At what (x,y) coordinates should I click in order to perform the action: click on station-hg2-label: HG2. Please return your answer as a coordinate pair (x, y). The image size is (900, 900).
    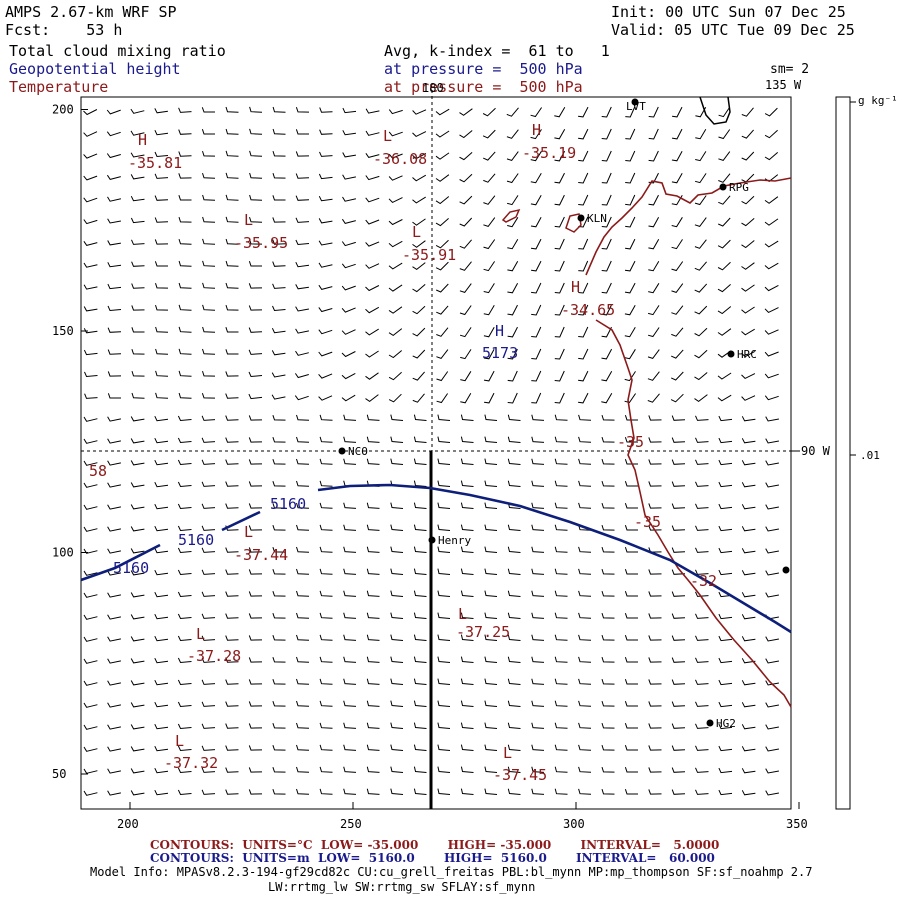
    Looking at the image, I should click on (726, 723).